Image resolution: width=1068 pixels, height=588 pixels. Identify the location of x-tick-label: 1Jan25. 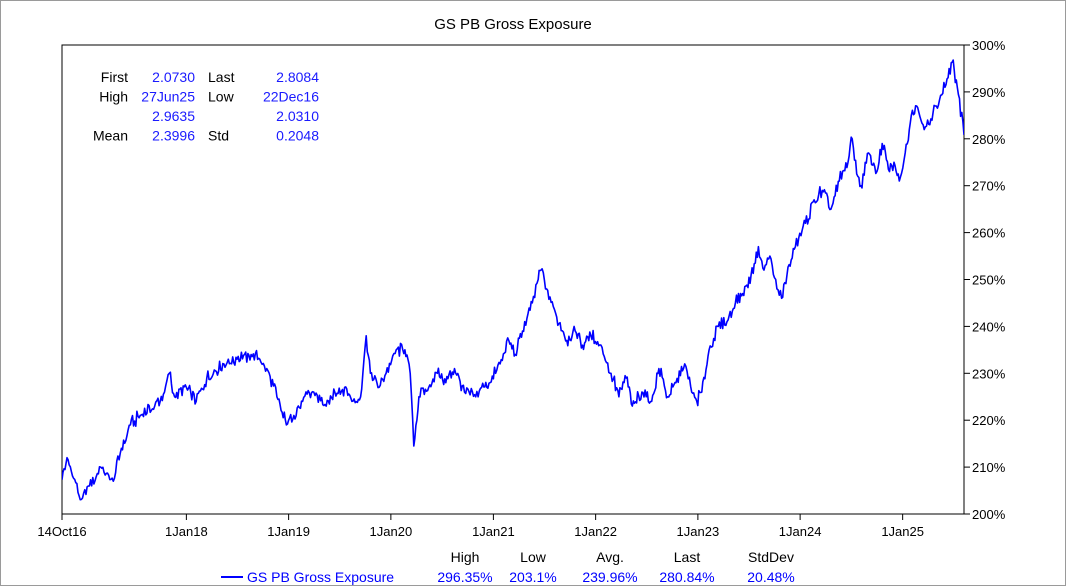
(902, 531).